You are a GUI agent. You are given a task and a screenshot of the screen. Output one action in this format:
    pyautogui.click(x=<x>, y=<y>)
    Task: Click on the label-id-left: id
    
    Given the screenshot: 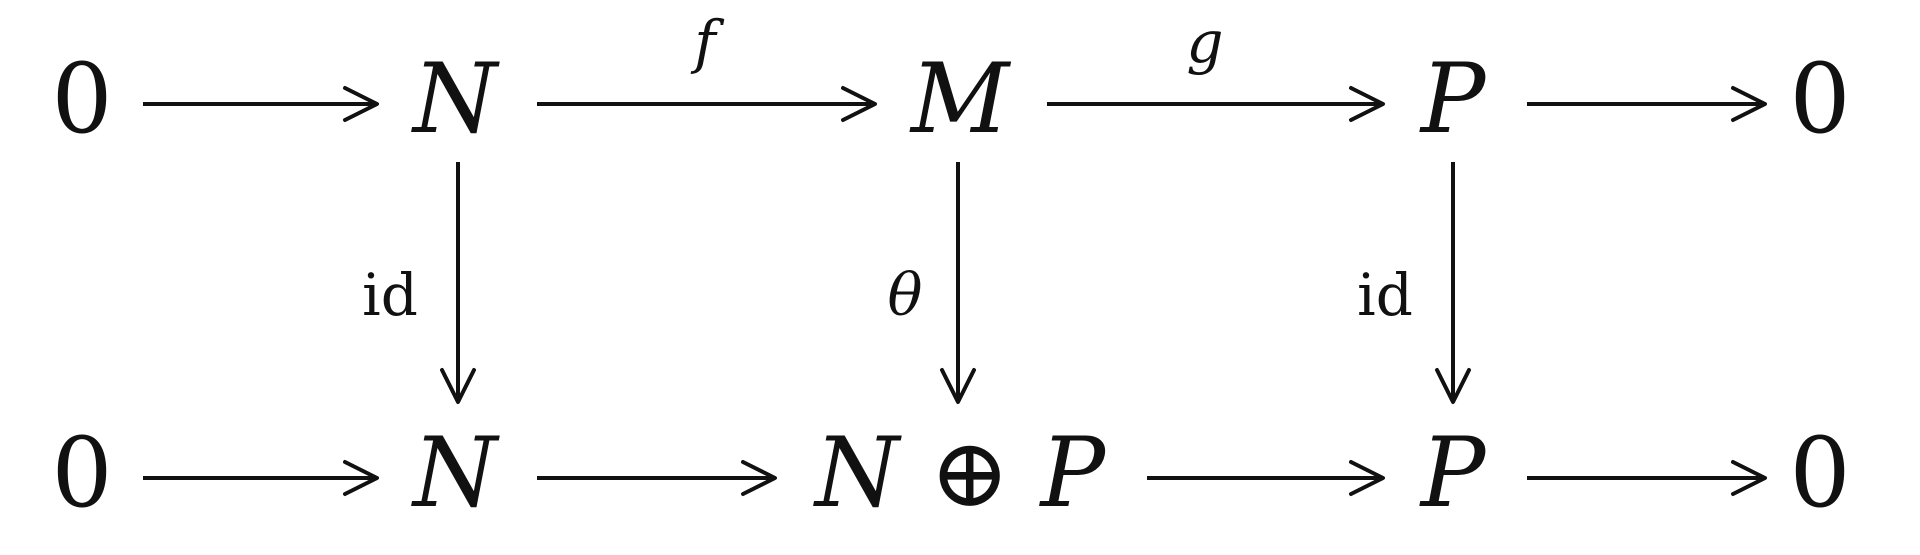 What is the action you would take?
    pyautogui.click(x=390, y=295)
    